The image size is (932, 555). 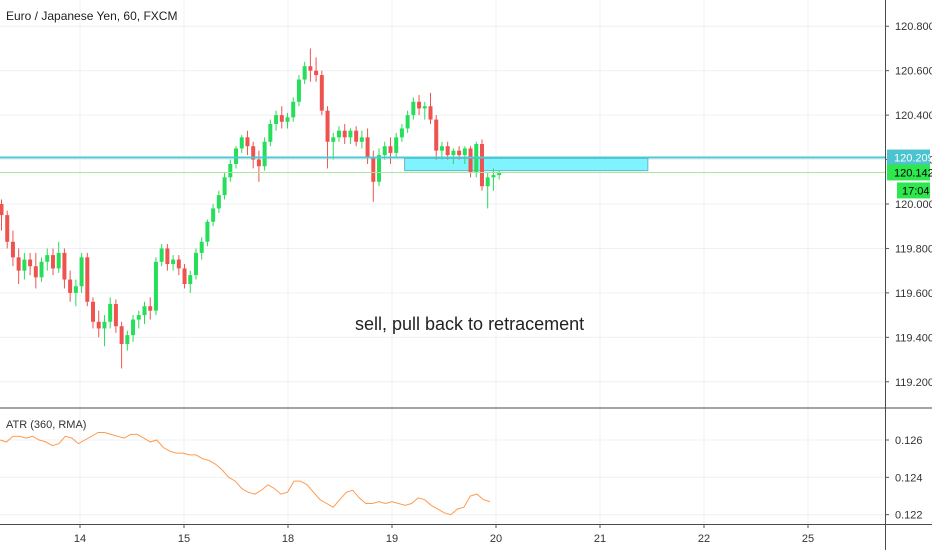 I want to click on time-tick-label: 21, so click(x=600, y=539).